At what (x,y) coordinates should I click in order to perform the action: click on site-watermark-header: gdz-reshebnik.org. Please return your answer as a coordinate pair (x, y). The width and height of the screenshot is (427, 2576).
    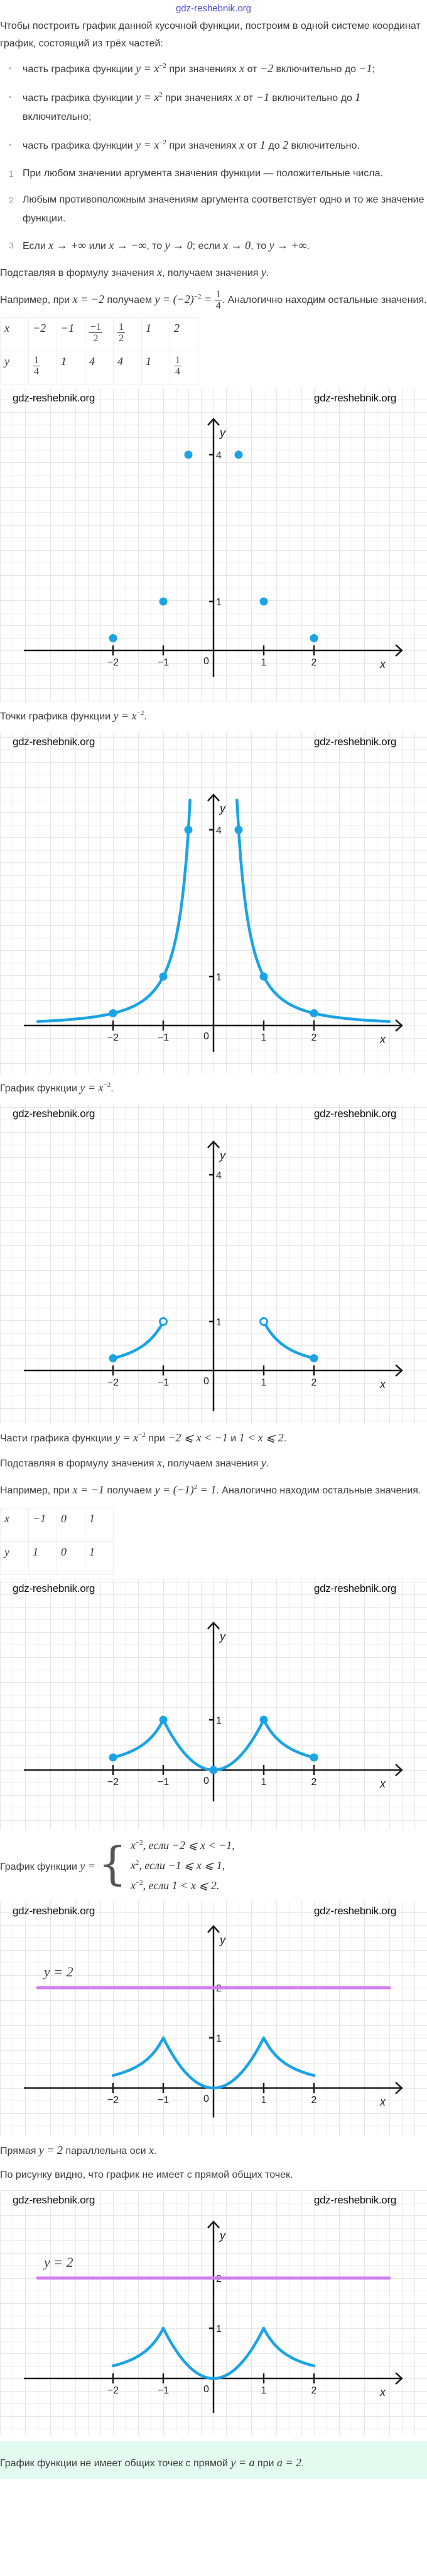
    Looking at the image, I should click on (213, 8).